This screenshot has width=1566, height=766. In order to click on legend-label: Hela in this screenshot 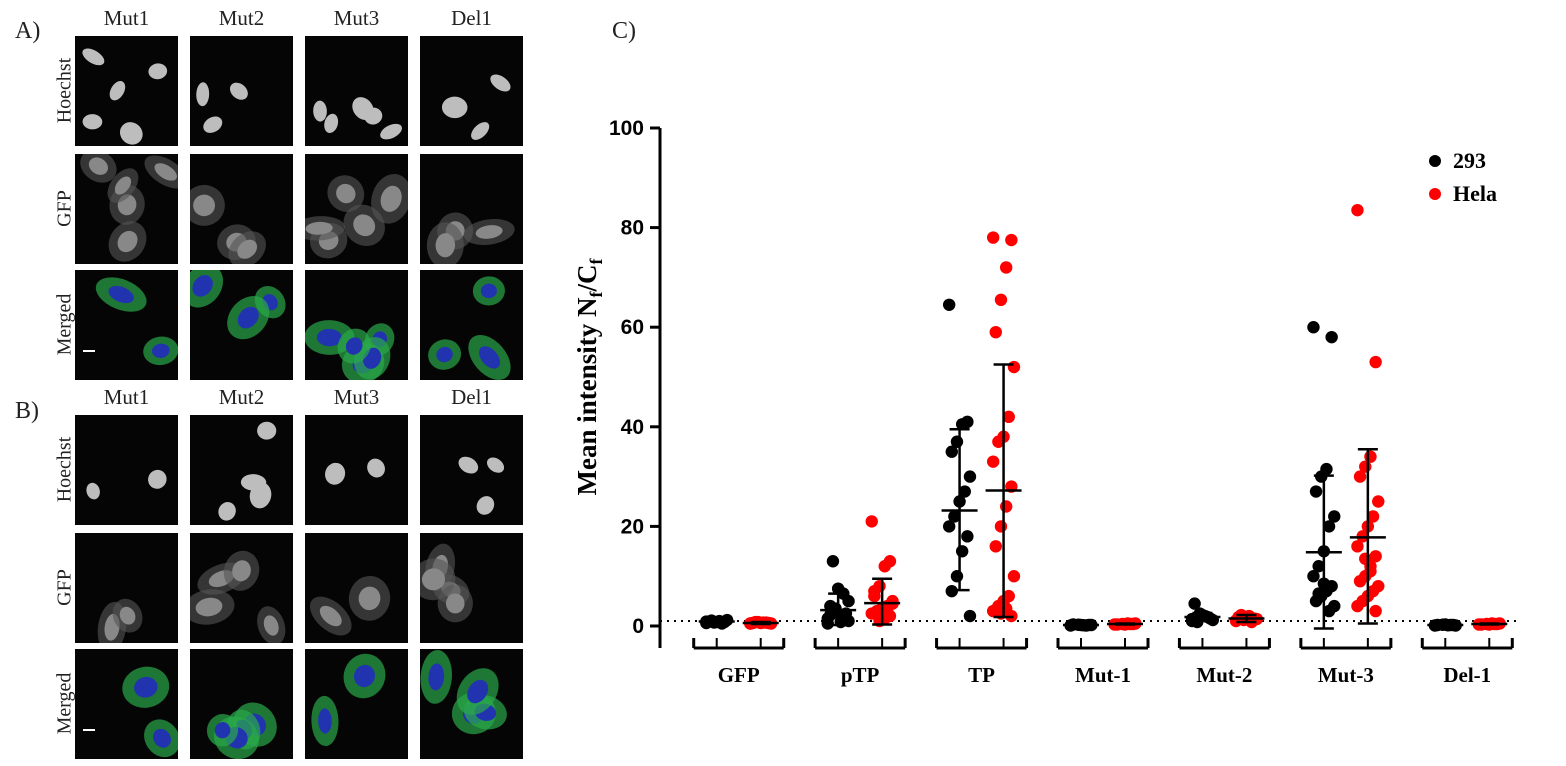, I will do `click(1475, 193)`.